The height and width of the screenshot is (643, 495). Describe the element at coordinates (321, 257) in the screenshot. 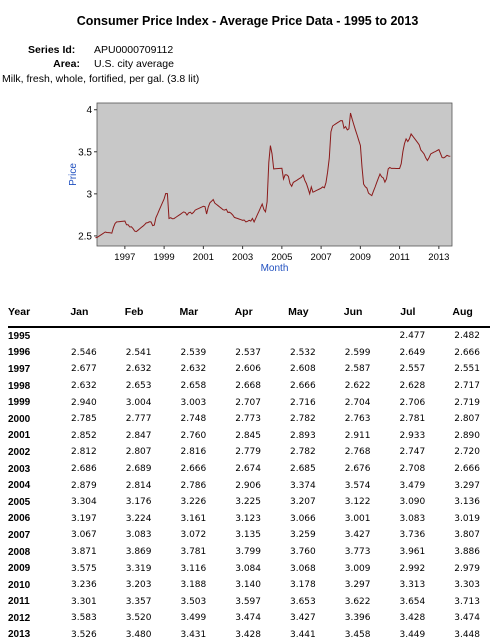

I see `x-tick-label: 2007` at that location.